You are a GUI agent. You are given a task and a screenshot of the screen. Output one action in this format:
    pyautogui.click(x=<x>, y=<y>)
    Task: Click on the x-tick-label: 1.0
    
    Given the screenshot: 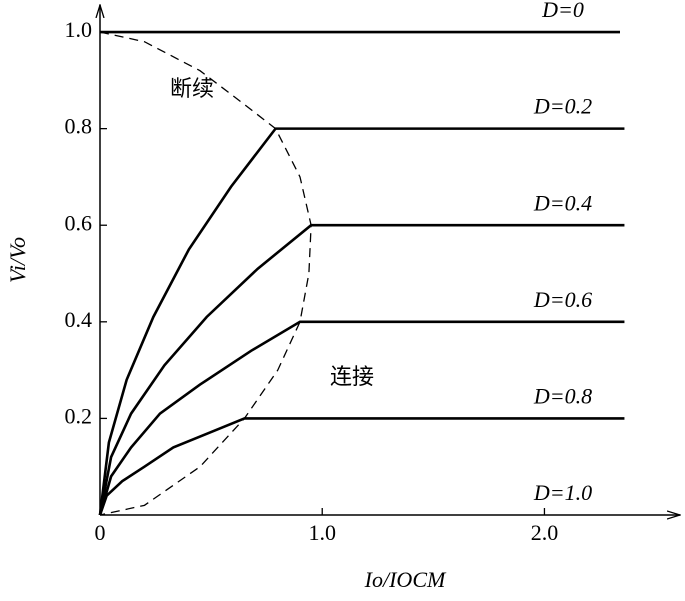 What is the action you would take?
    pyautogui.click(x=322, y=532)
    